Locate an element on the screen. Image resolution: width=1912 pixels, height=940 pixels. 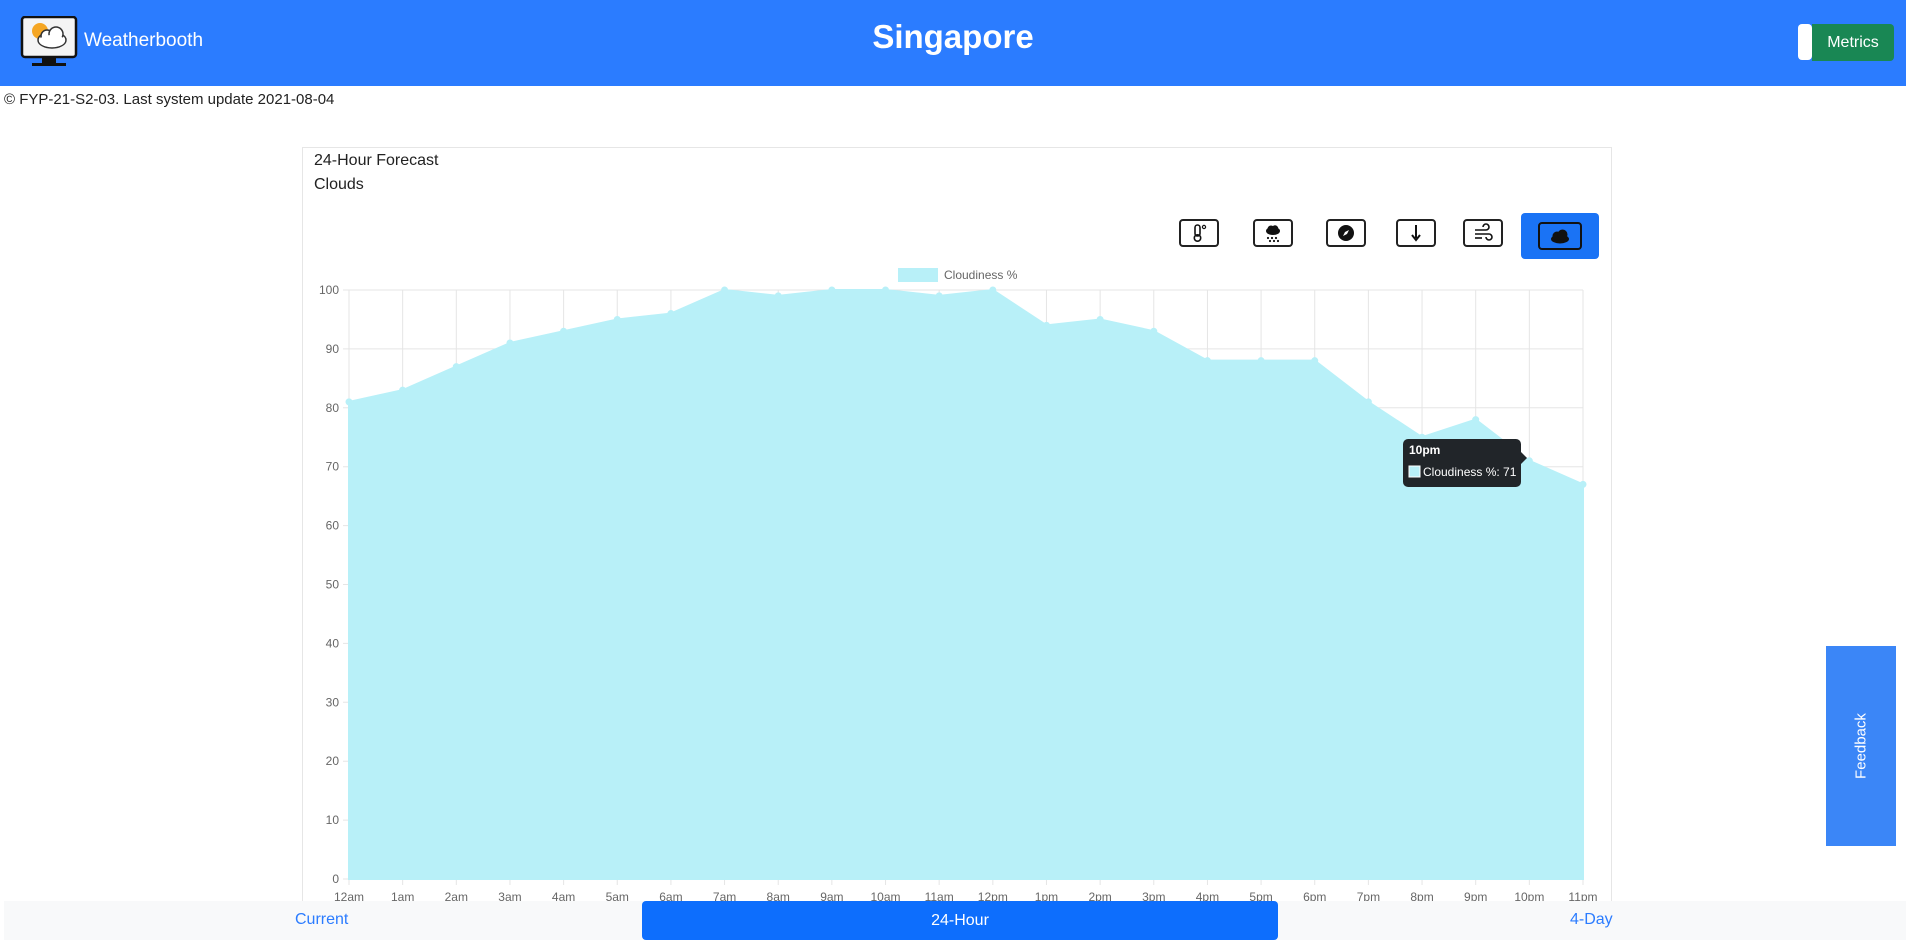
x-tick-label: 2am is located at coordinates (456, 897).